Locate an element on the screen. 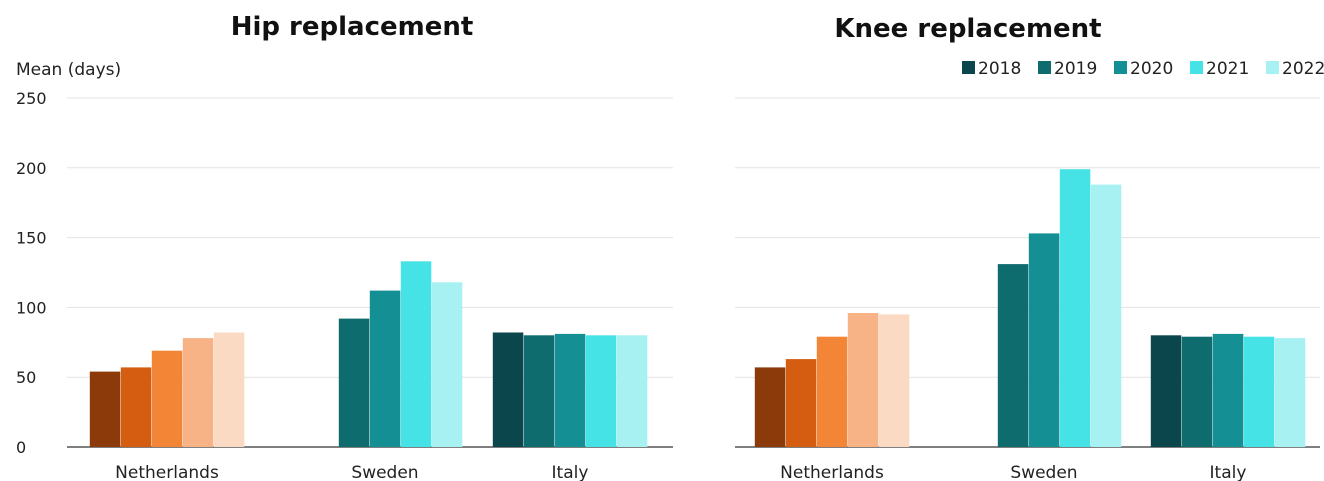 Image resolution: width=1324 pixels, height=481 pixels. legend-swatch-2020 is located at coordinates (1120, 67).